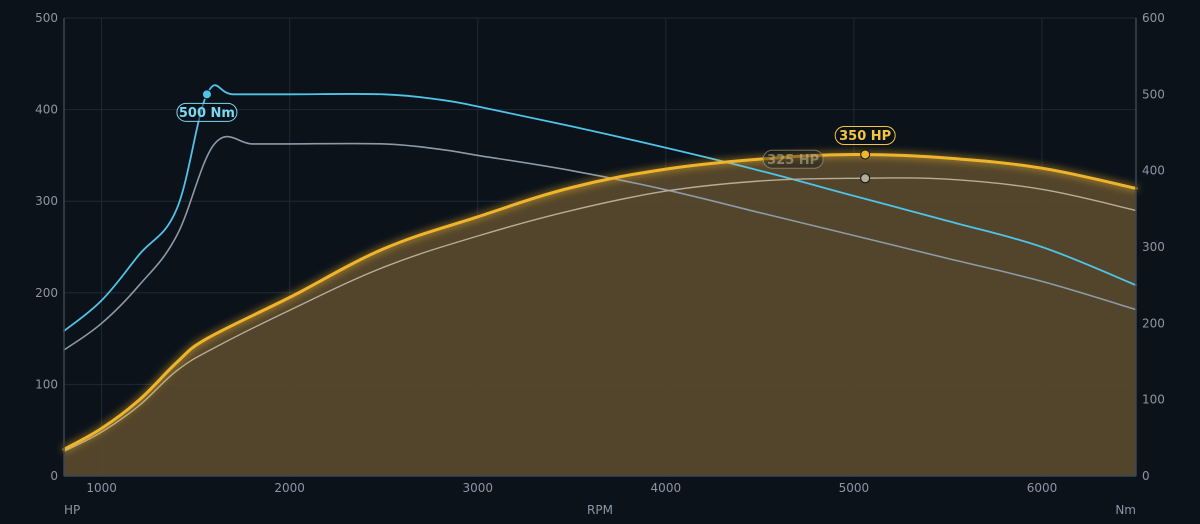 This screenshot has height=524, width=1200. I want to click on y-right-tick-label: 200, so click(1153, 323).